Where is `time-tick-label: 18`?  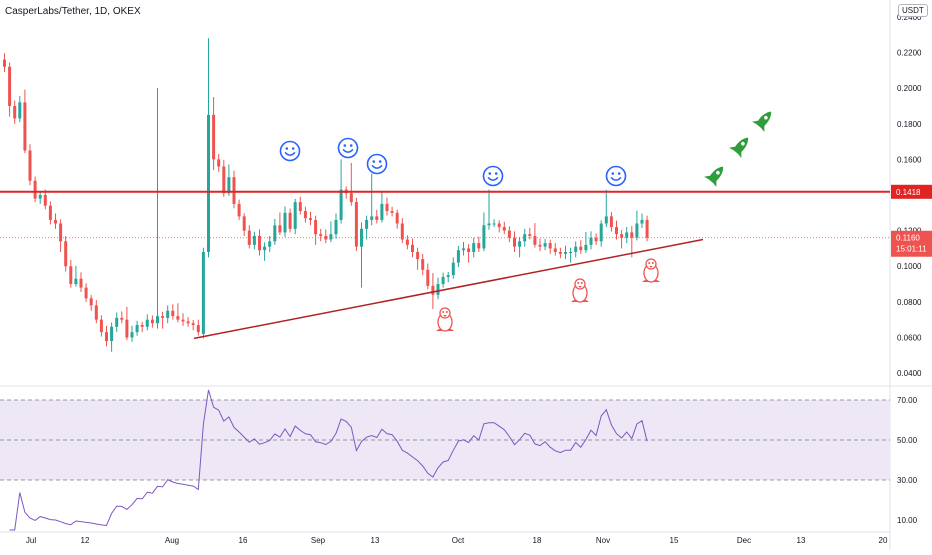 time-tick-label: 18 is located at coordinates (537, 540).